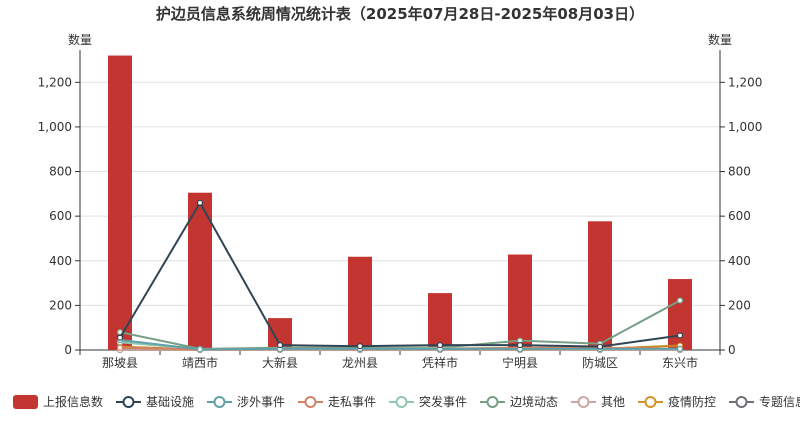 The width and height of the screenshot is (800, 434). Describe the element at coordinates (440, 362) in the screenshot. I see `x-tick-label: 凭祥市` at that location.